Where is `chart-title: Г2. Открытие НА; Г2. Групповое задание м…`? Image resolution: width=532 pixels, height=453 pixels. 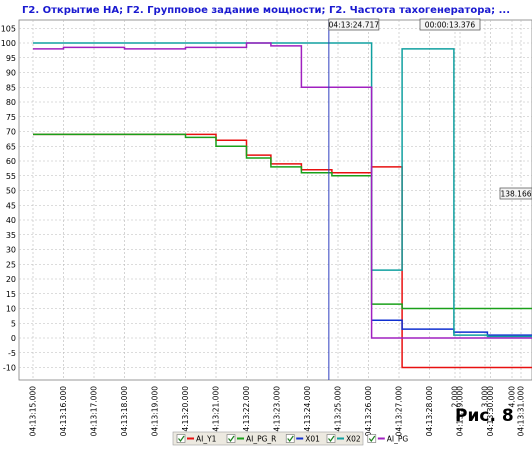 chart-title: Г2. Открытие НА; Г2. Групповое задание м… is located at coordinates (266, 10).